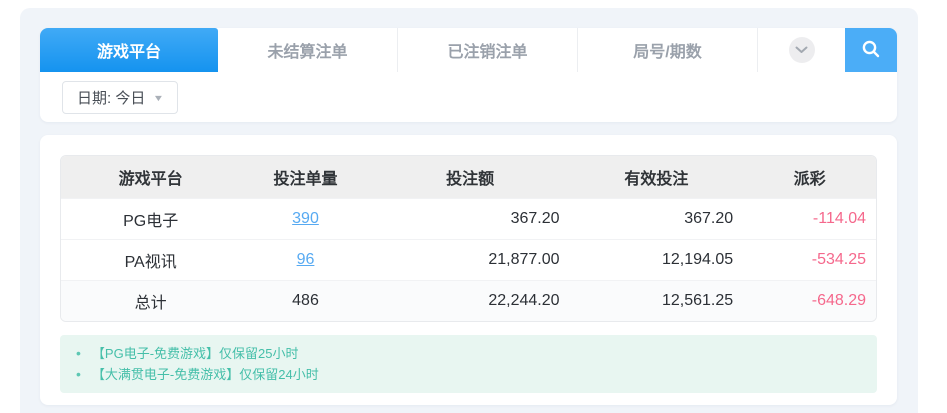 This screenshot has height=413, width=947. I want to click on column-header-bet-count: 投注单量, so click(305, 177).